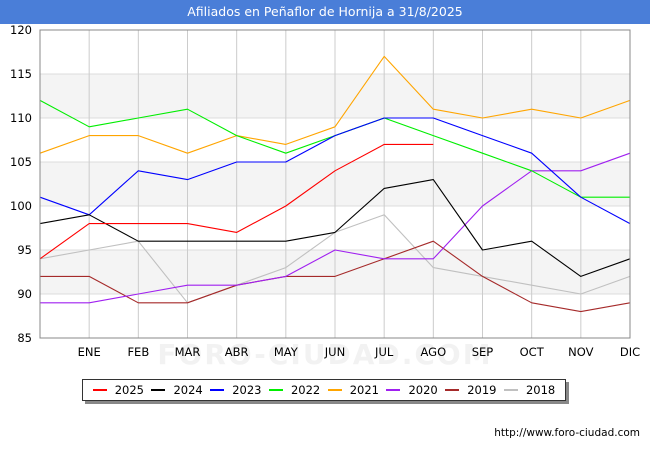 The height and width of the screenshot is (450, 650). What do you see at coordinates (247, 390) in the screenshot?
I see `legend-label: 2023` at bounding box center [247, 390].